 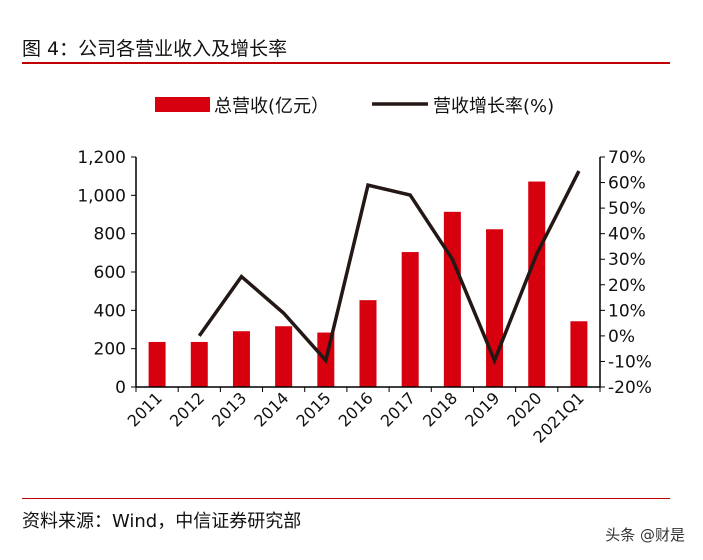 What do you see at coordinates (440, 409) in the screenshot?
I see `x-tick-label: 2018` at bounding box center [440, 409].